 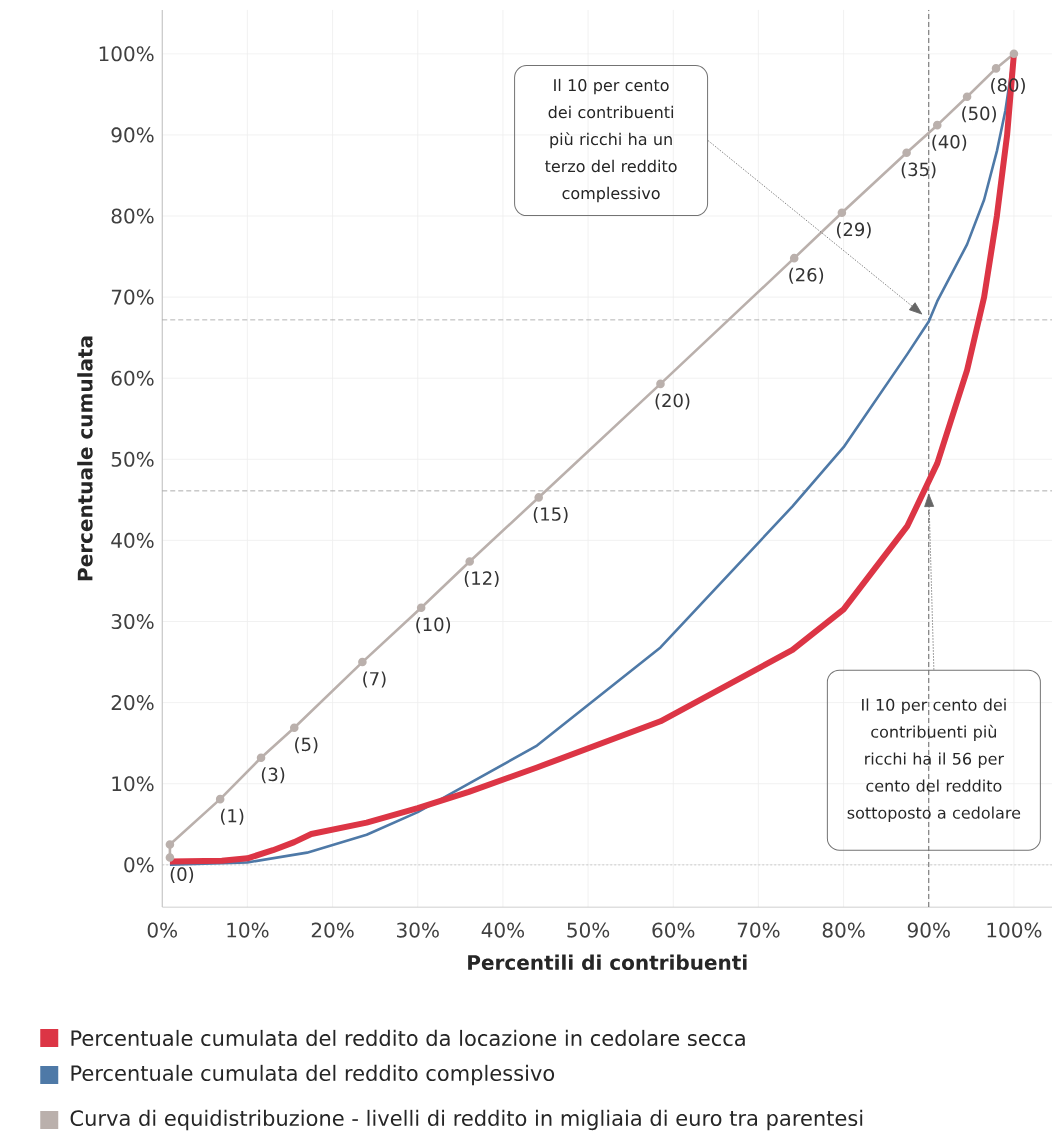 What do you see at coordinates (312, 1075) in the screenshot?
I see `legend-label: Percentuale cumulata del reddito complessivo` at bounding box center [312, 1075].